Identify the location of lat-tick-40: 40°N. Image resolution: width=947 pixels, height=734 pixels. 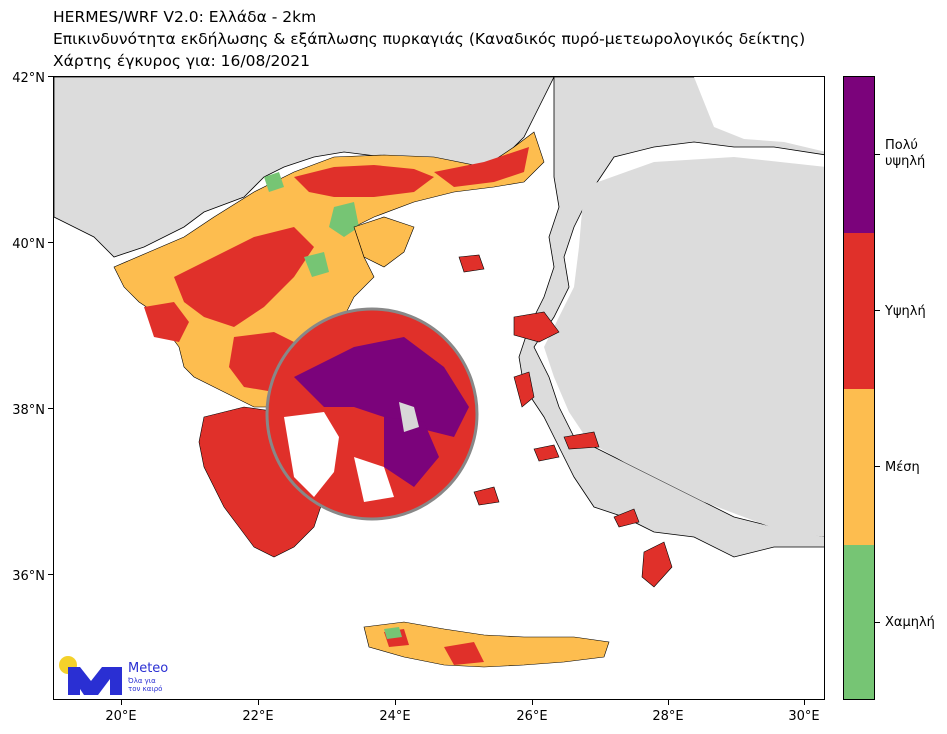
(28, 244).